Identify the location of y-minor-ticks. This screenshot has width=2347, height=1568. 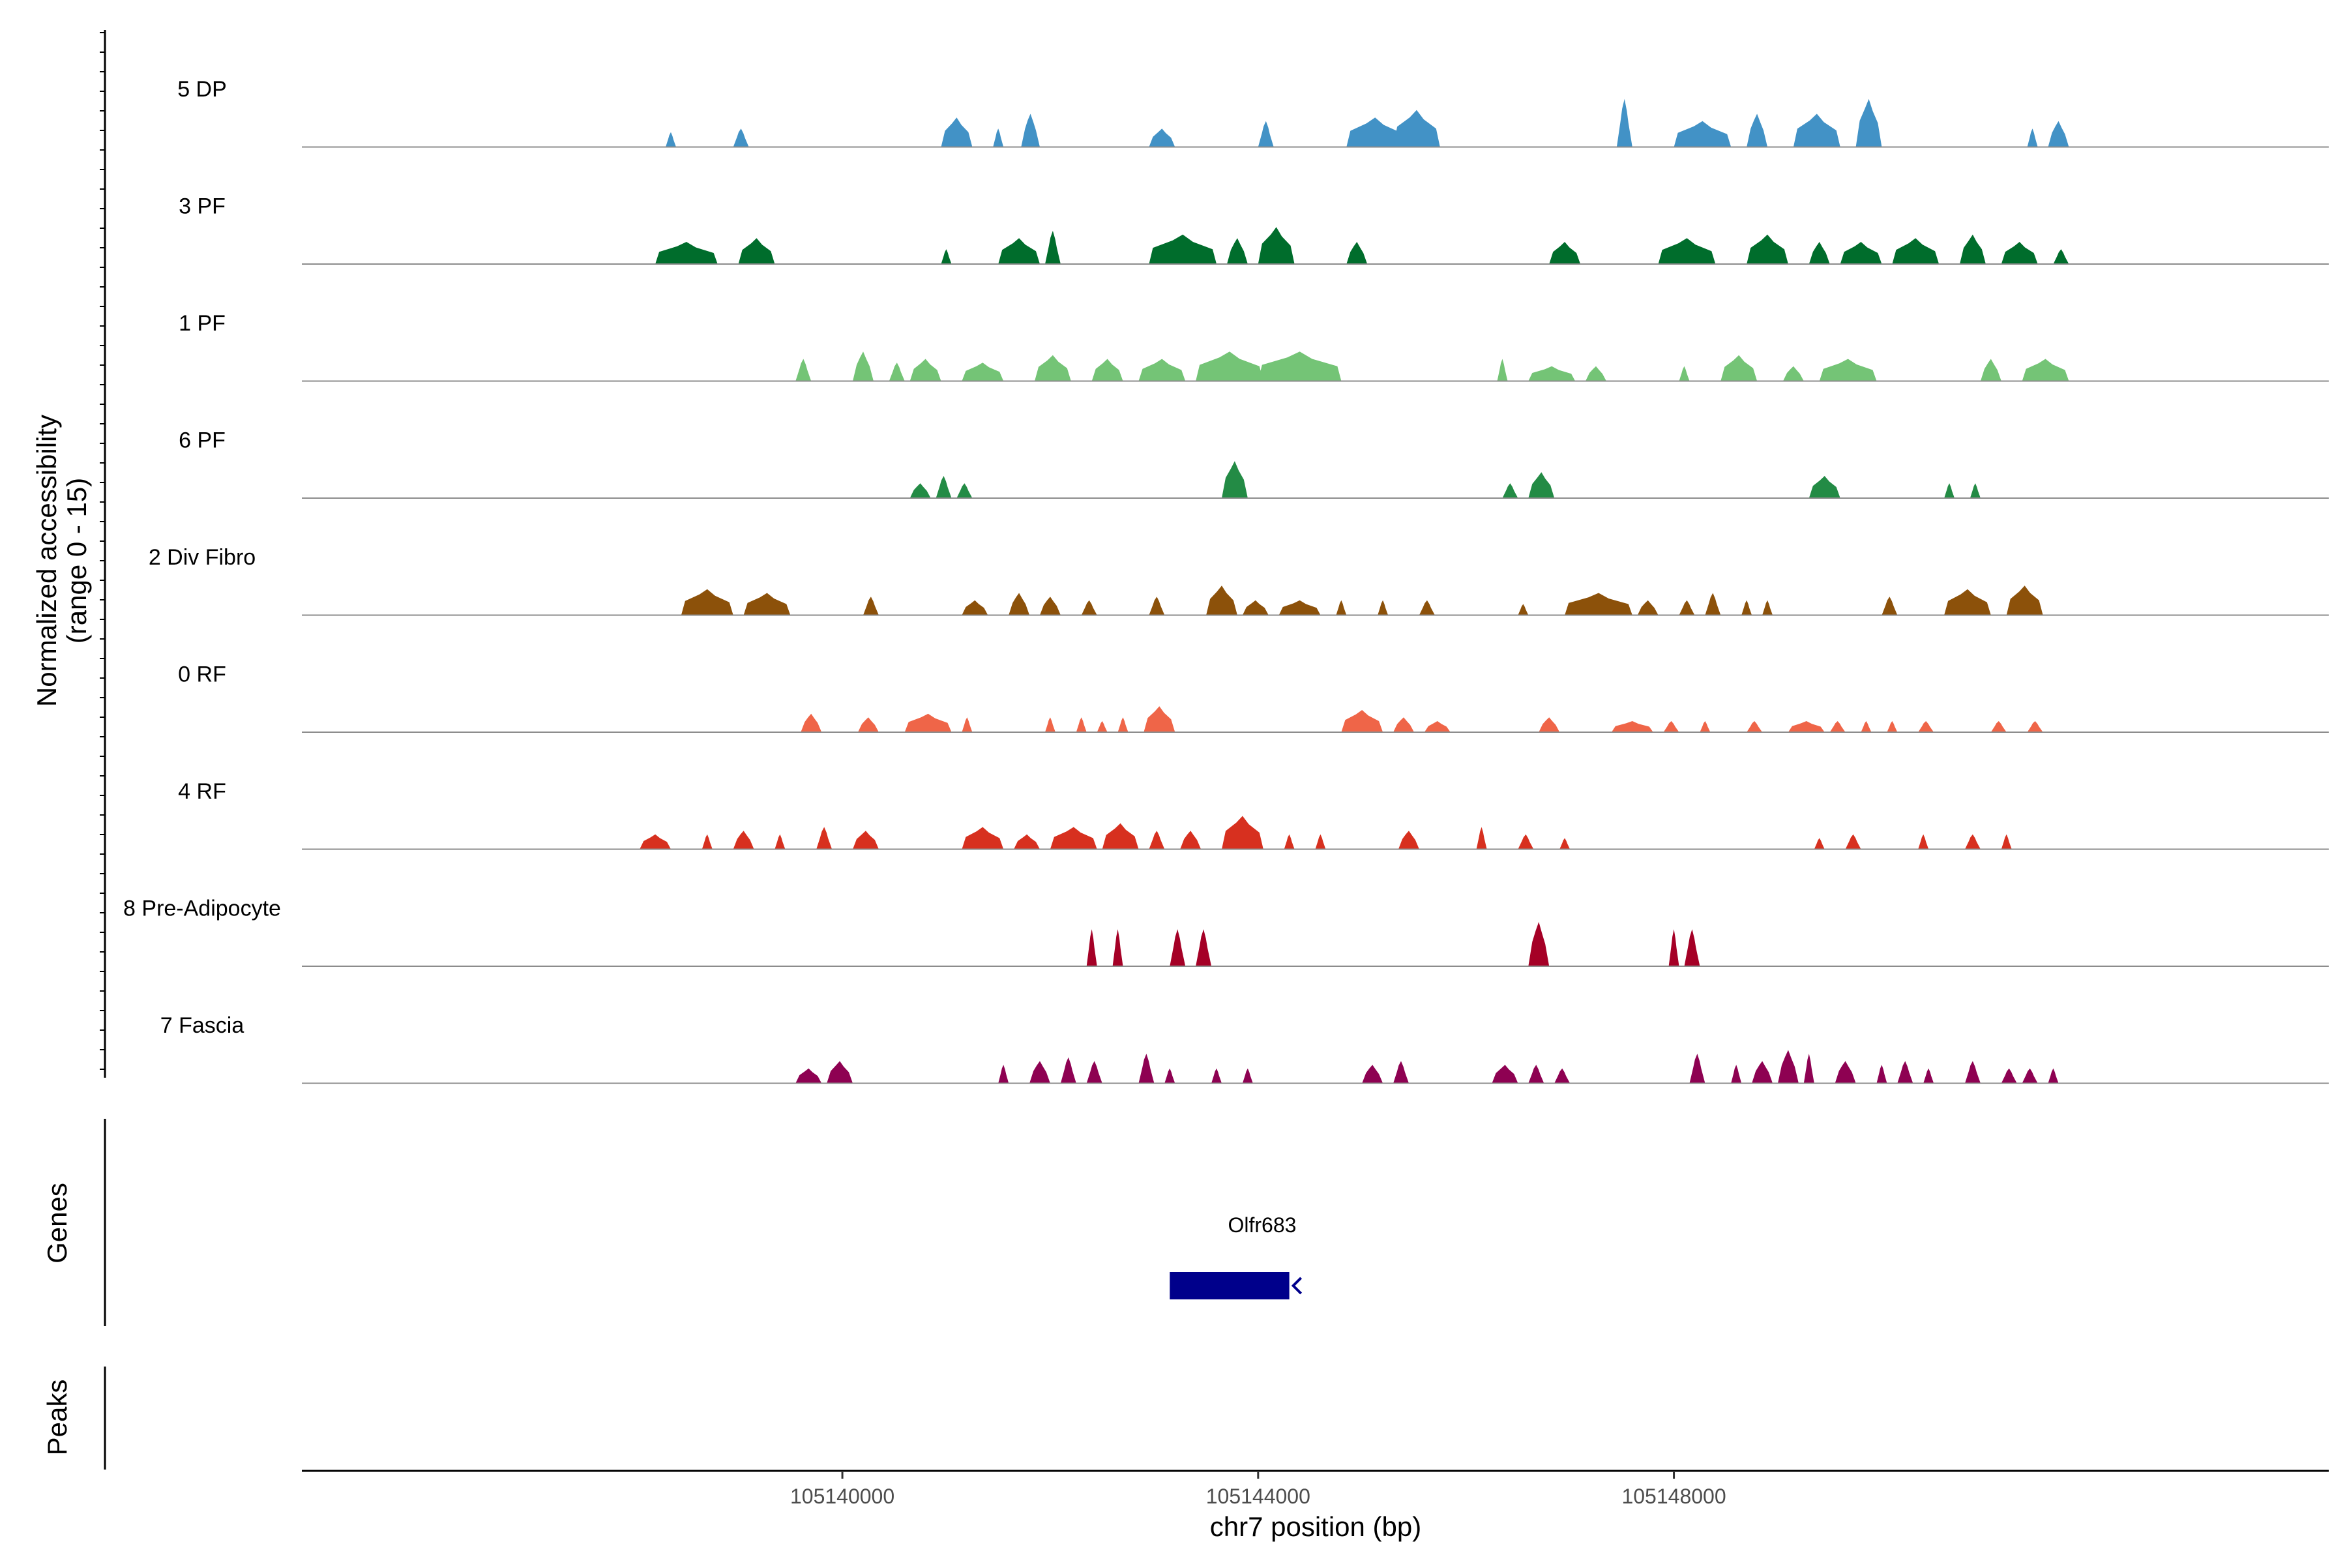
(102, 551).